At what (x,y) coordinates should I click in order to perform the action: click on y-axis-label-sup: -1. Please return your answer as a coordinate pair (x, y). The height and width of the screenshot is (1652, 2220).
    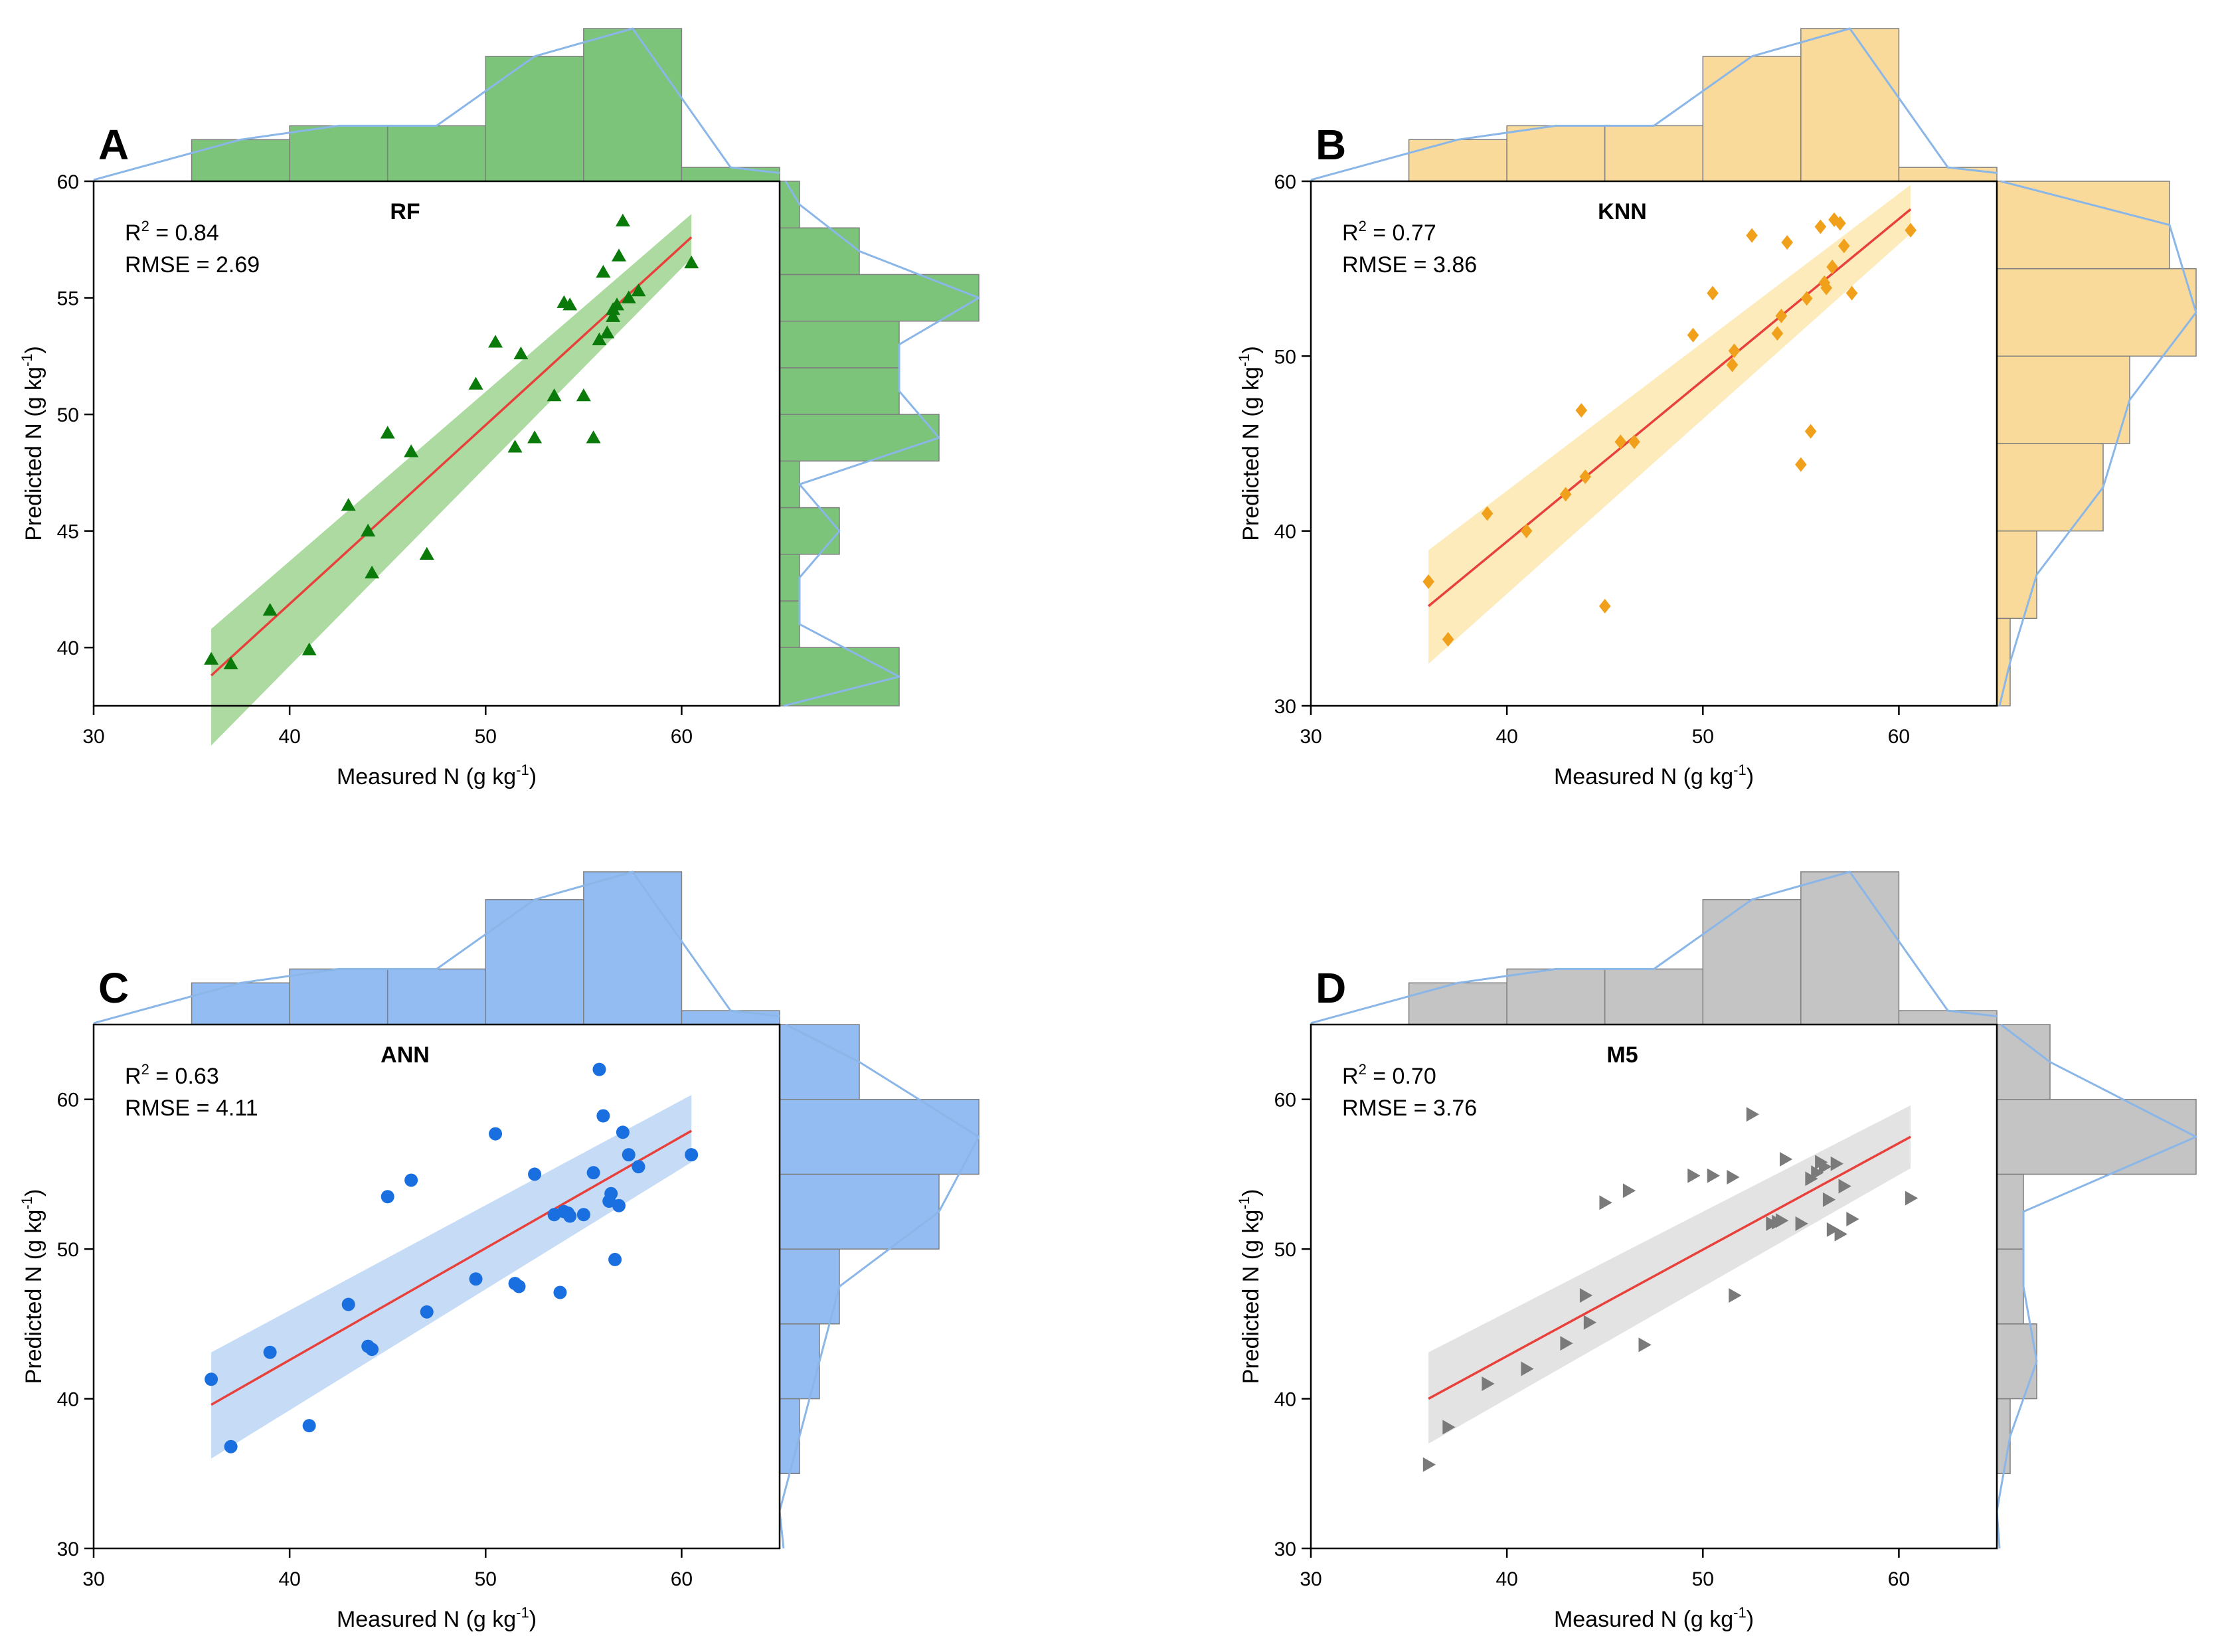
    Looking at the image, I should click on (27, 361).